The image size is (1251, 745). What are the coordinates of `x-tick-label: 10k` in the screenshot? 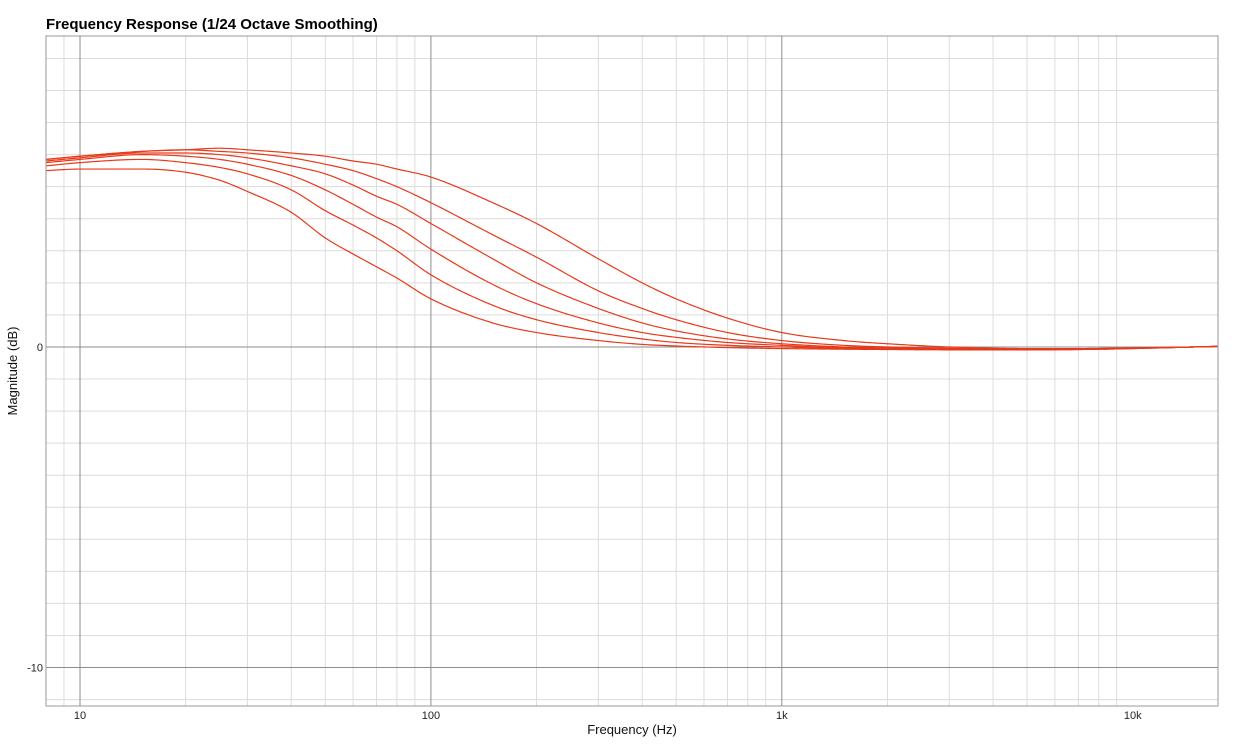 It's located at (1133, 716).